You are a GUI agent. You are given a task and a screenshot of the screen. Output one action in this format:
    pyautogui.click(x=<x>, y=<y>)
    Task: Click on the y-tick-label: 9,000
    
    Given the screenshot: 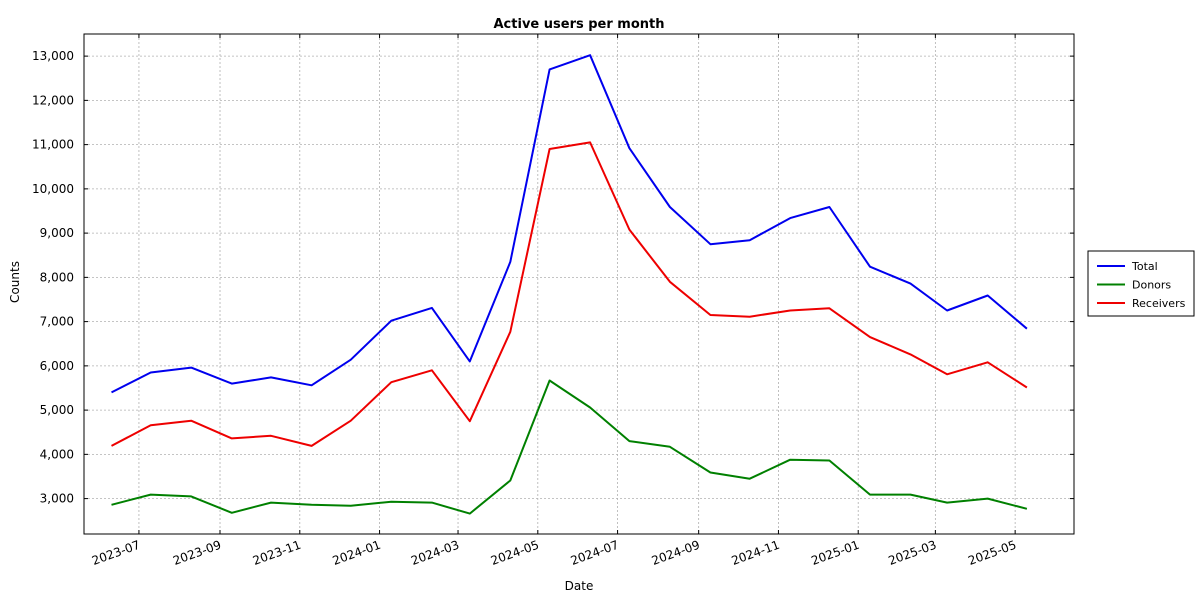 What is the action you would take?
    pyautogui.click(x=57, y=233)
    